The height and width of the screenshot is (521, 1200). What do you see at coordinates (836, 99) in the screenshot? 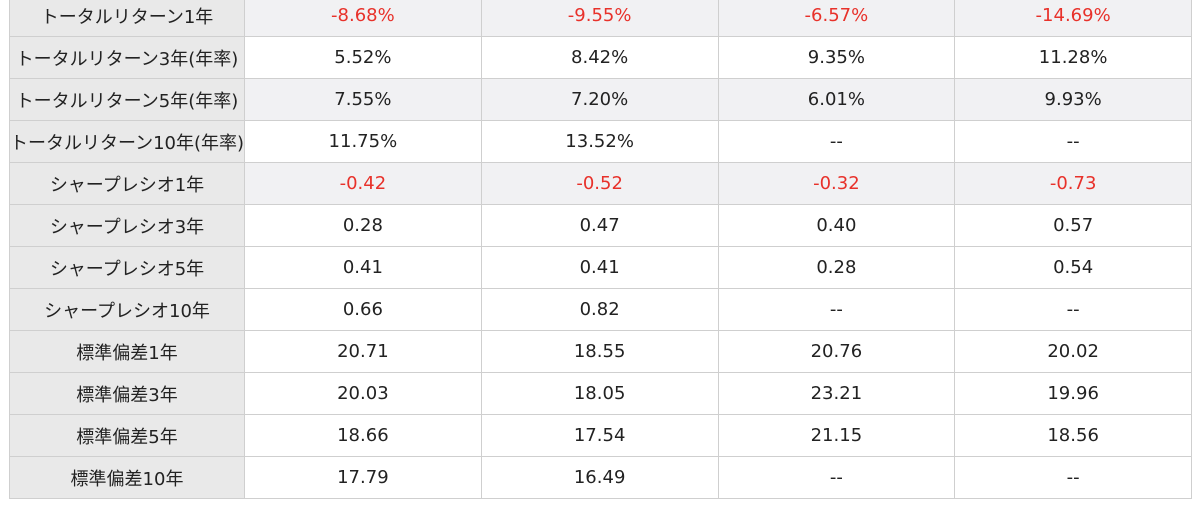
I see `metric-value: 6.01%` at bounding box center [836, 99].